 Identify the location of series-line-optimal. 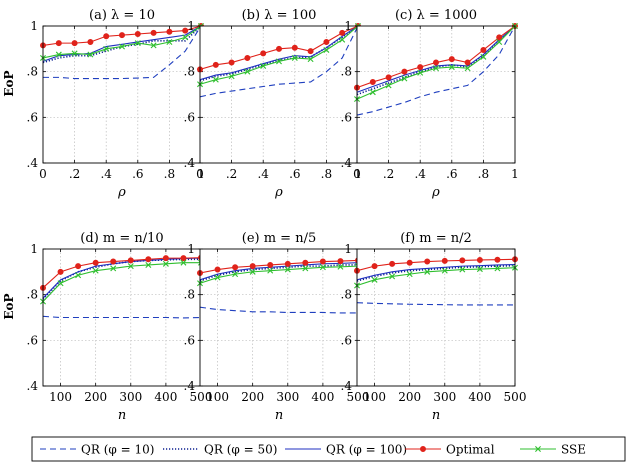
(436, 265).